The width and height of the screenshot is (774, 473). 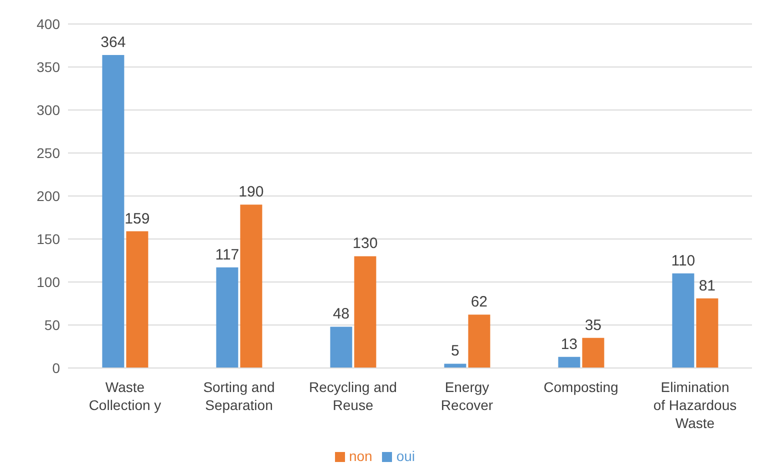 I want to click on x-tick-label: Composting, so click(x=581, y=387).